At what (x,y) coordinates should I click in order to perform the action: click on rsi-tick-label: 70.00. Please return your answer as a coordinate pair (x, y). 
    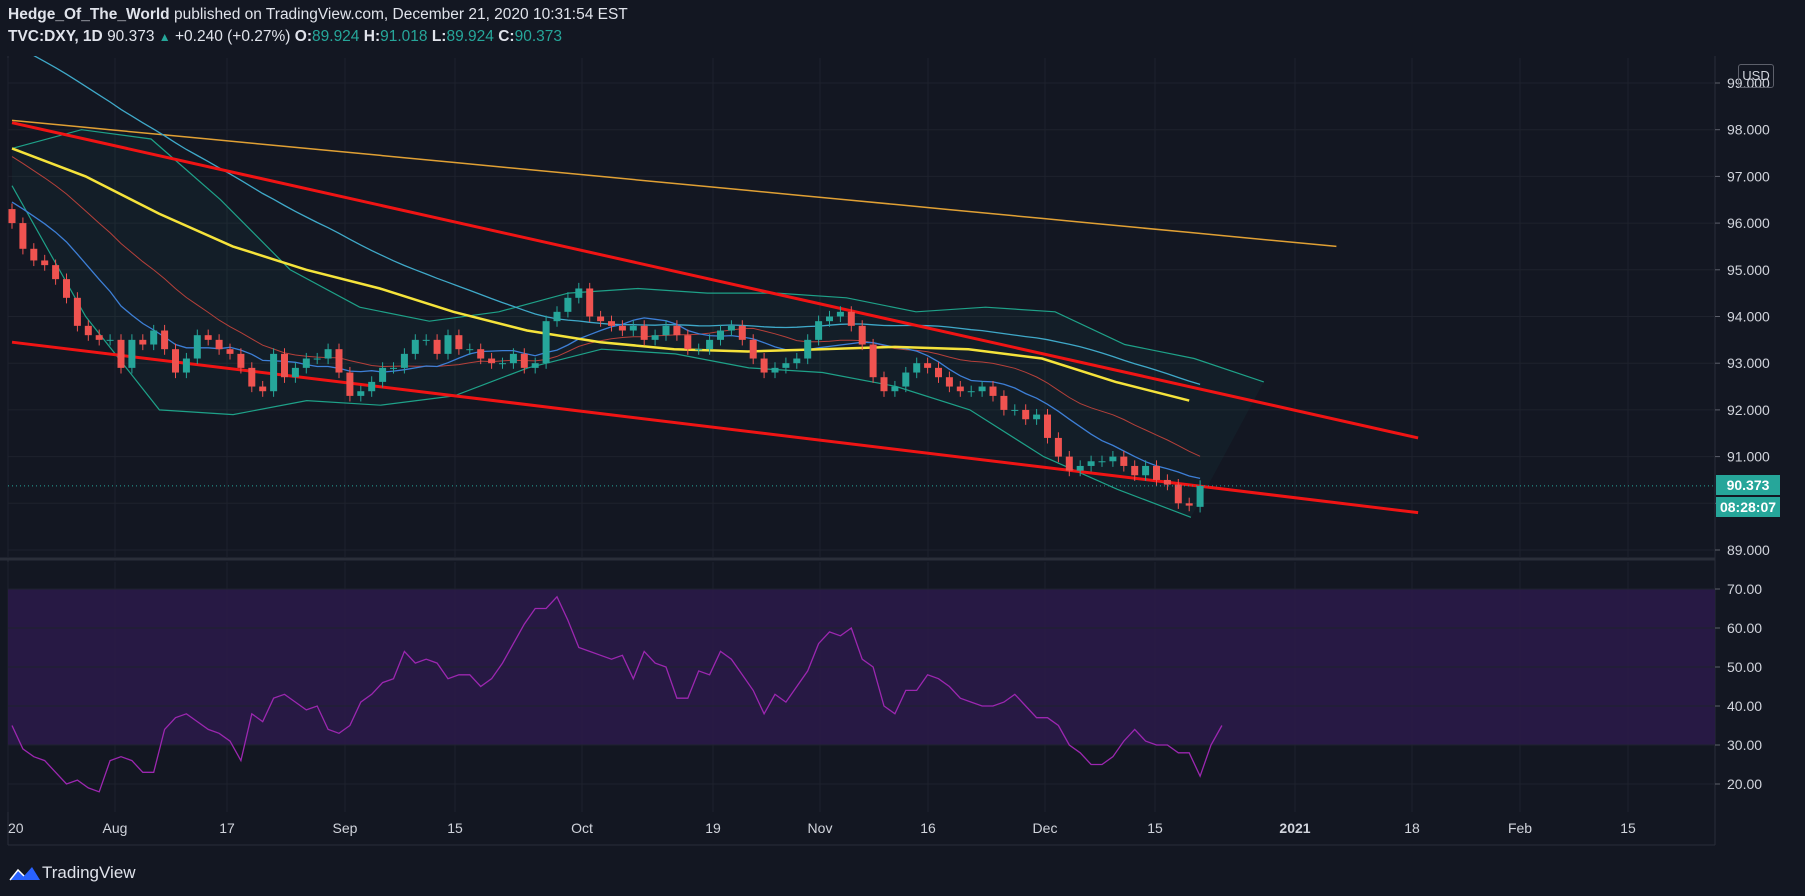
    Looking at the image, I should click on (1744, 589).